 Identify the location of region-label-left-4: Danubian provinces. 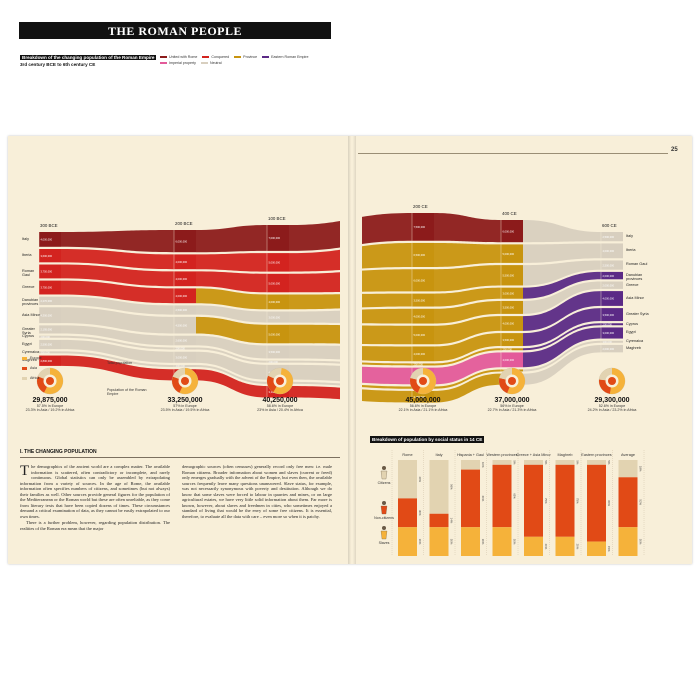
(30, 302).